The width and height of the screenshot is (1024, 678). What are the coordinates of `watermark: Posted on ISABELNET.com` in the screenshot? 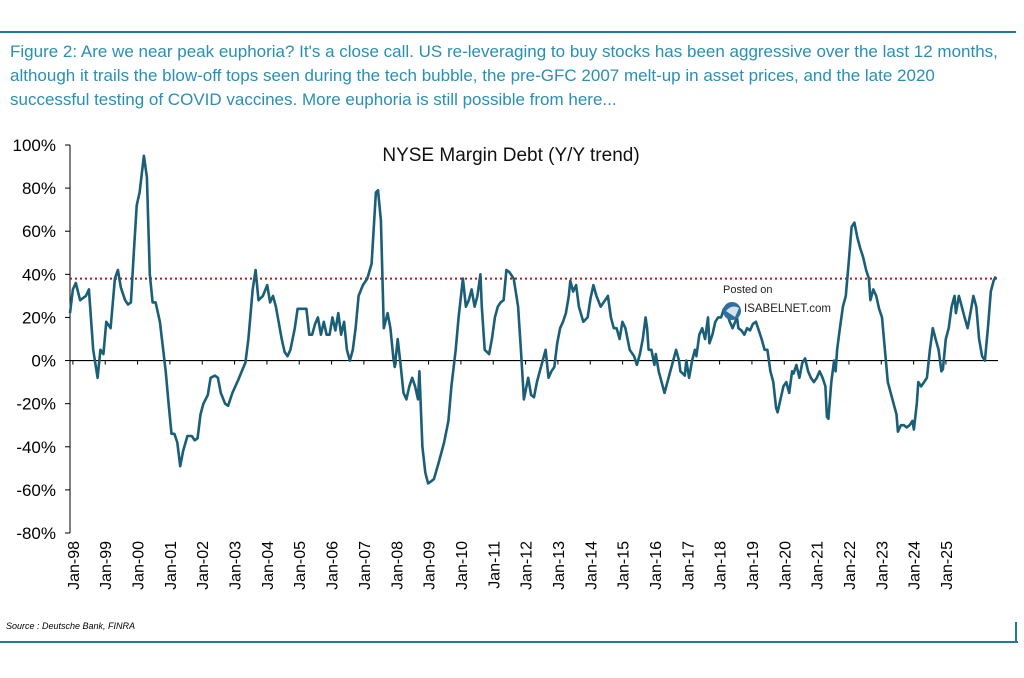 It's located at (777, 302).